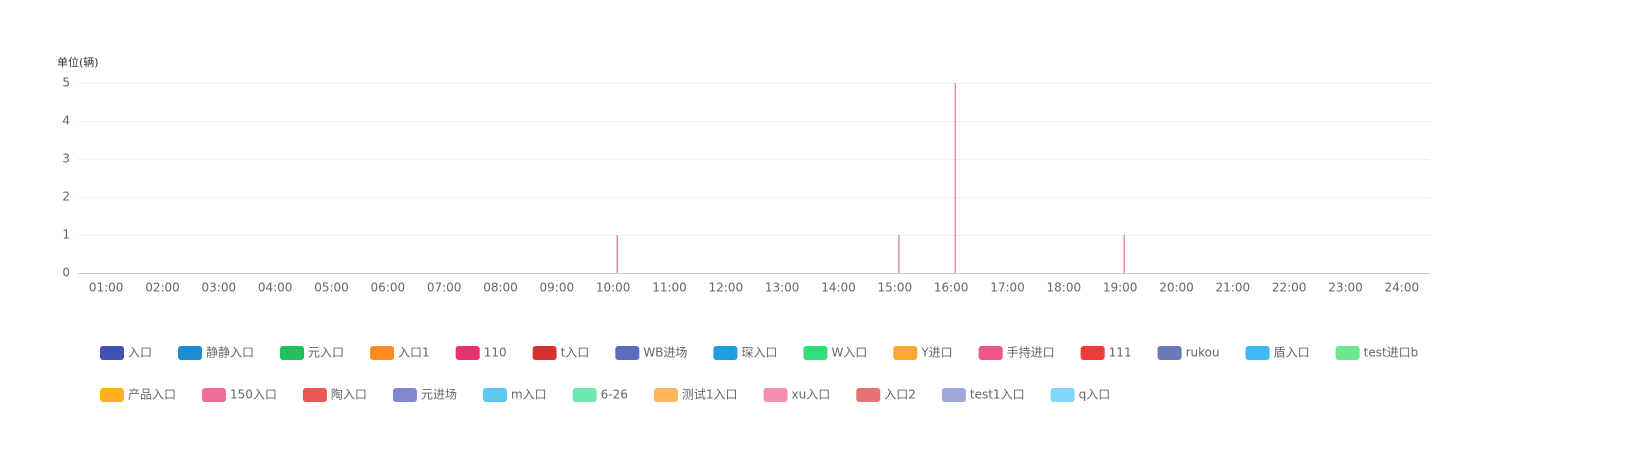  Describe the element at coordinates (1233, 288) in the screenshot. I see `x-tick-label: 21:00` at that location.